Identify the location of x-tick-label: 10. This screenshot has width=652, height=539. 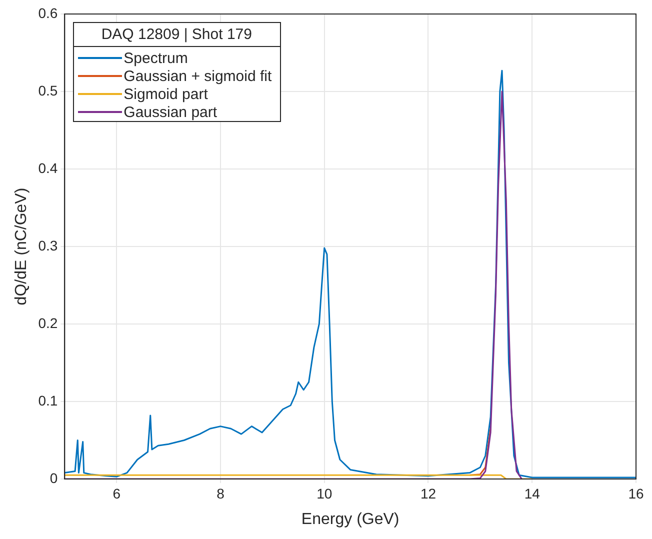
(324, 493).